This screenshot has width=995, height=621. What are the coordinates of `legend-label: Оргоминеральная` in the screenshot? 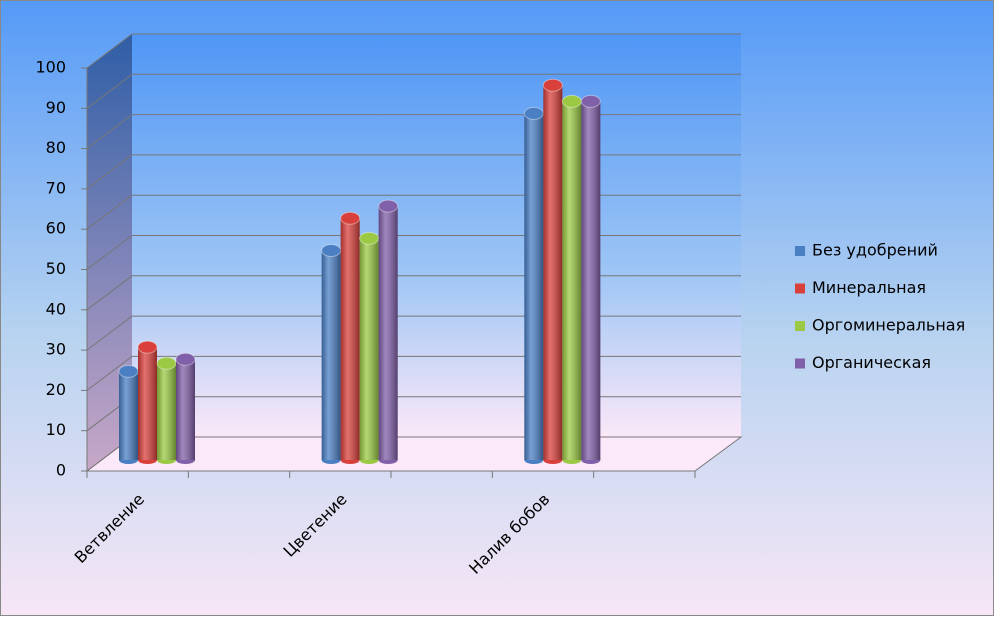 It's located at (888, 325).